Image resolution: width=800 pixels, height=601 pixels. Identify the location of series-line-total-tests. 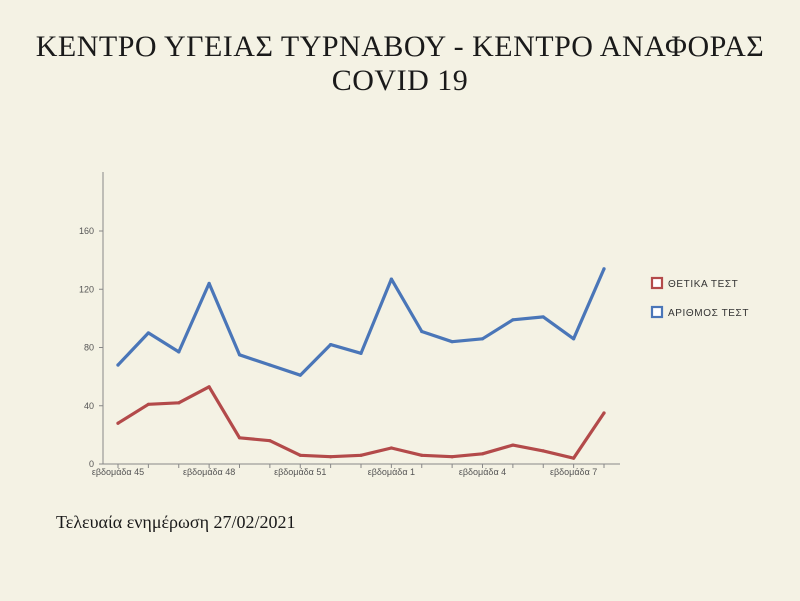
(361, 322).